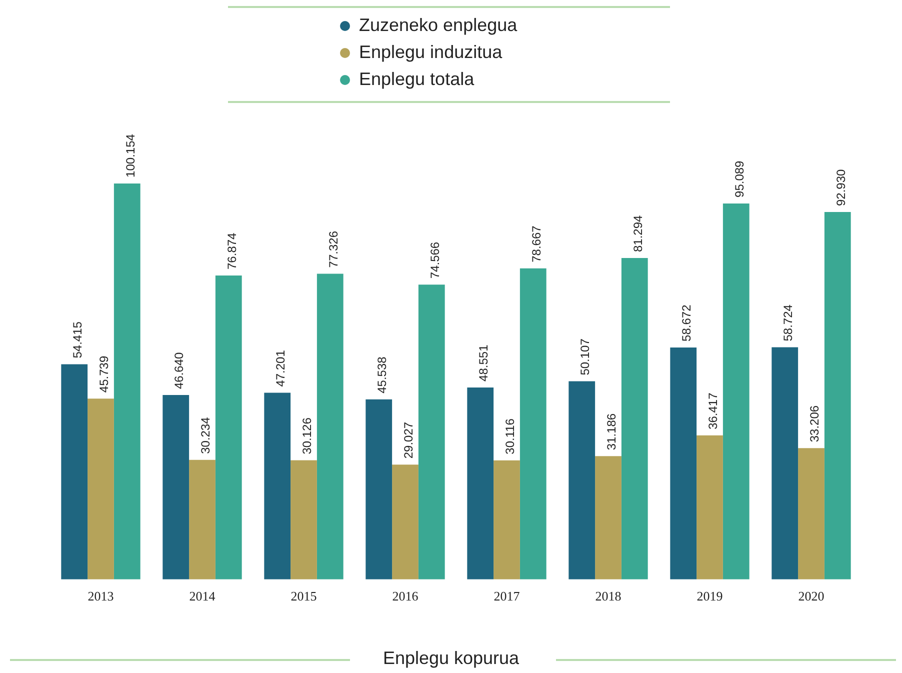 The image size is (902, 673). What do you see at coordinates (811, 596) in the screenshot?
I see `x-tick-label: 2020` at bounding box center [811, 596].